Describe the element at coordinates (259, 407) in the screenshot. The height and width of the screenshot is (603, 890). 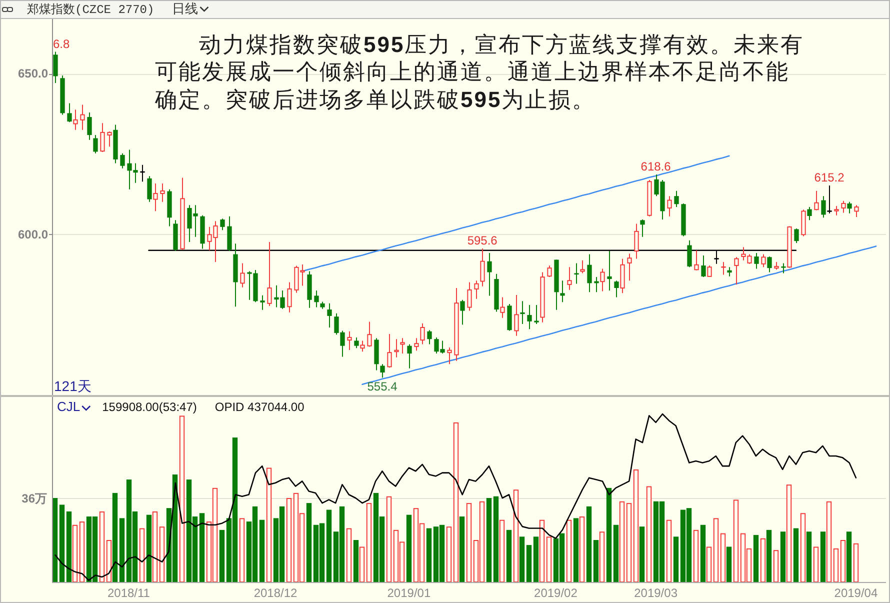
I see `annotation: OPID 437044.00` at that location.